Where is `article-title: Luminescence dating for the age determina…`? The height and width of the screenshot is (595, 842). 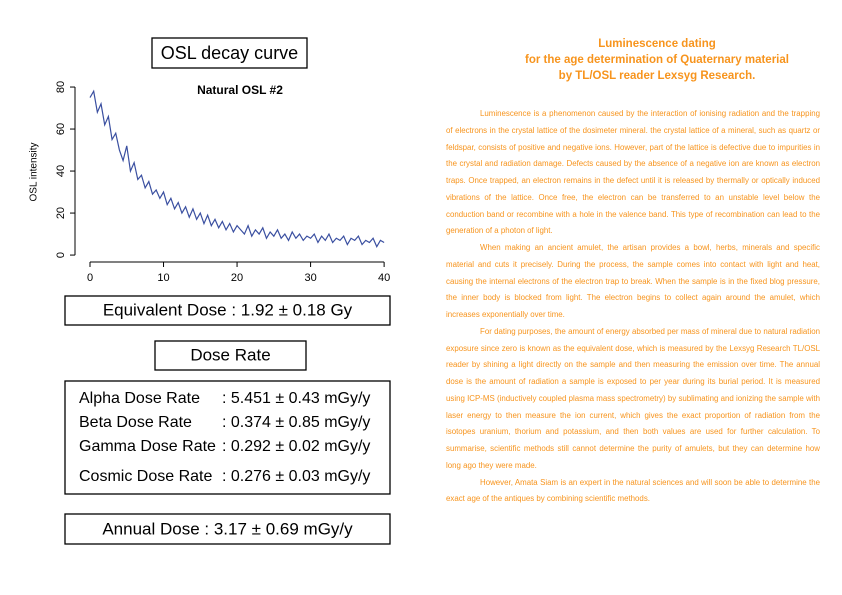 article-title: Luminescence dating for the age determina… is located at coordinates (657, 60).